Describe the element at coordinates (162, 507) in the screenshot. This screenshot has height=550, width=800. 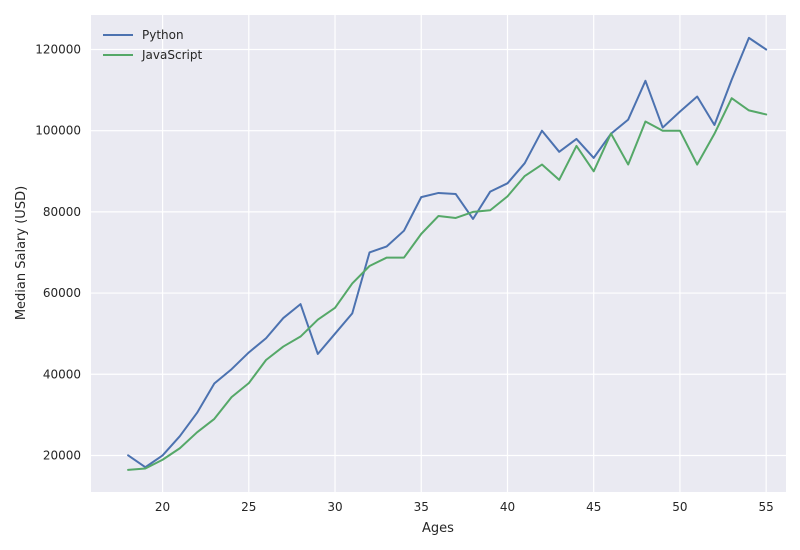
I see `x-tick-label: 20` at that location.